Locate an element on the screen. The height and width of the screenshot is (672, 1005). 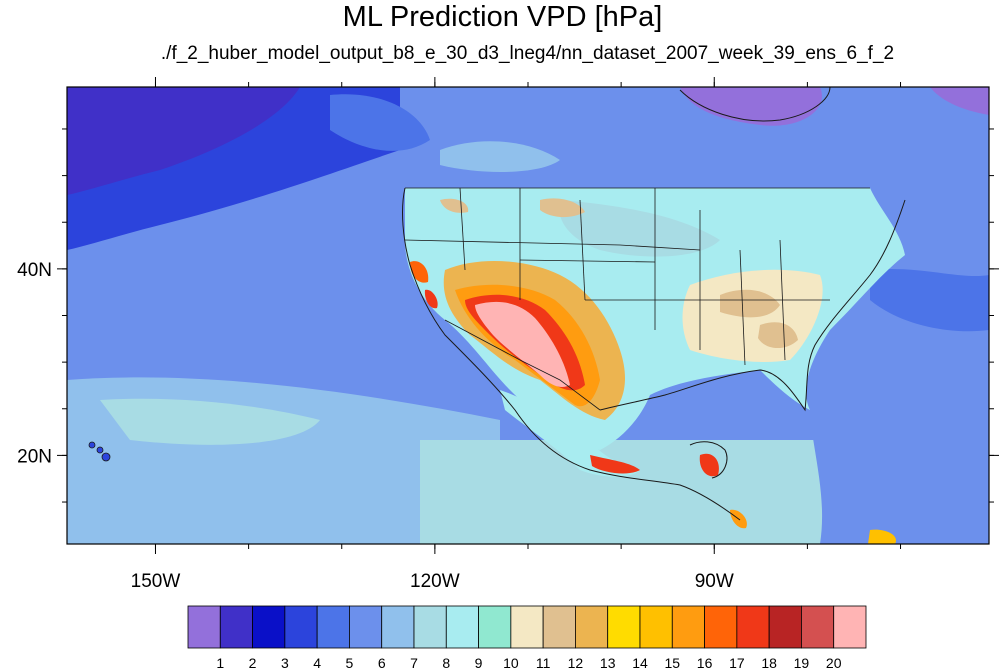
ne-corner-patch is located at coordinates (959, 101).